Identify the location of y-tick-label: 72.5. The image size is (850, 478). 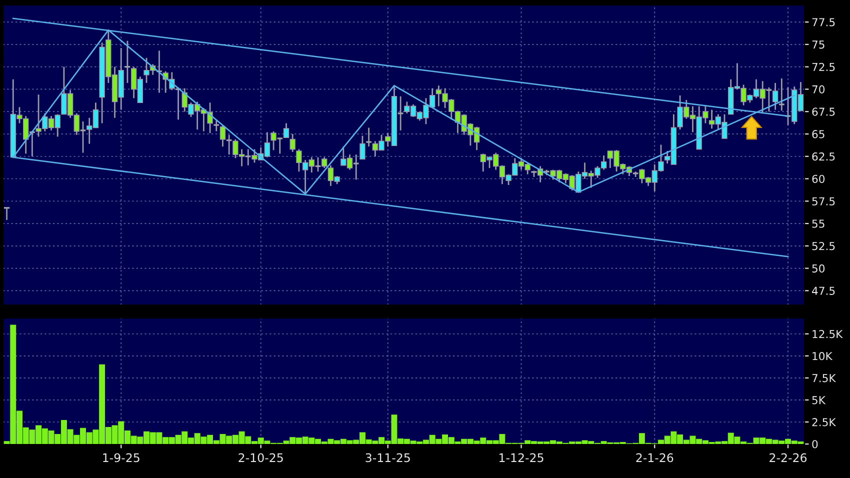
(823, 67).